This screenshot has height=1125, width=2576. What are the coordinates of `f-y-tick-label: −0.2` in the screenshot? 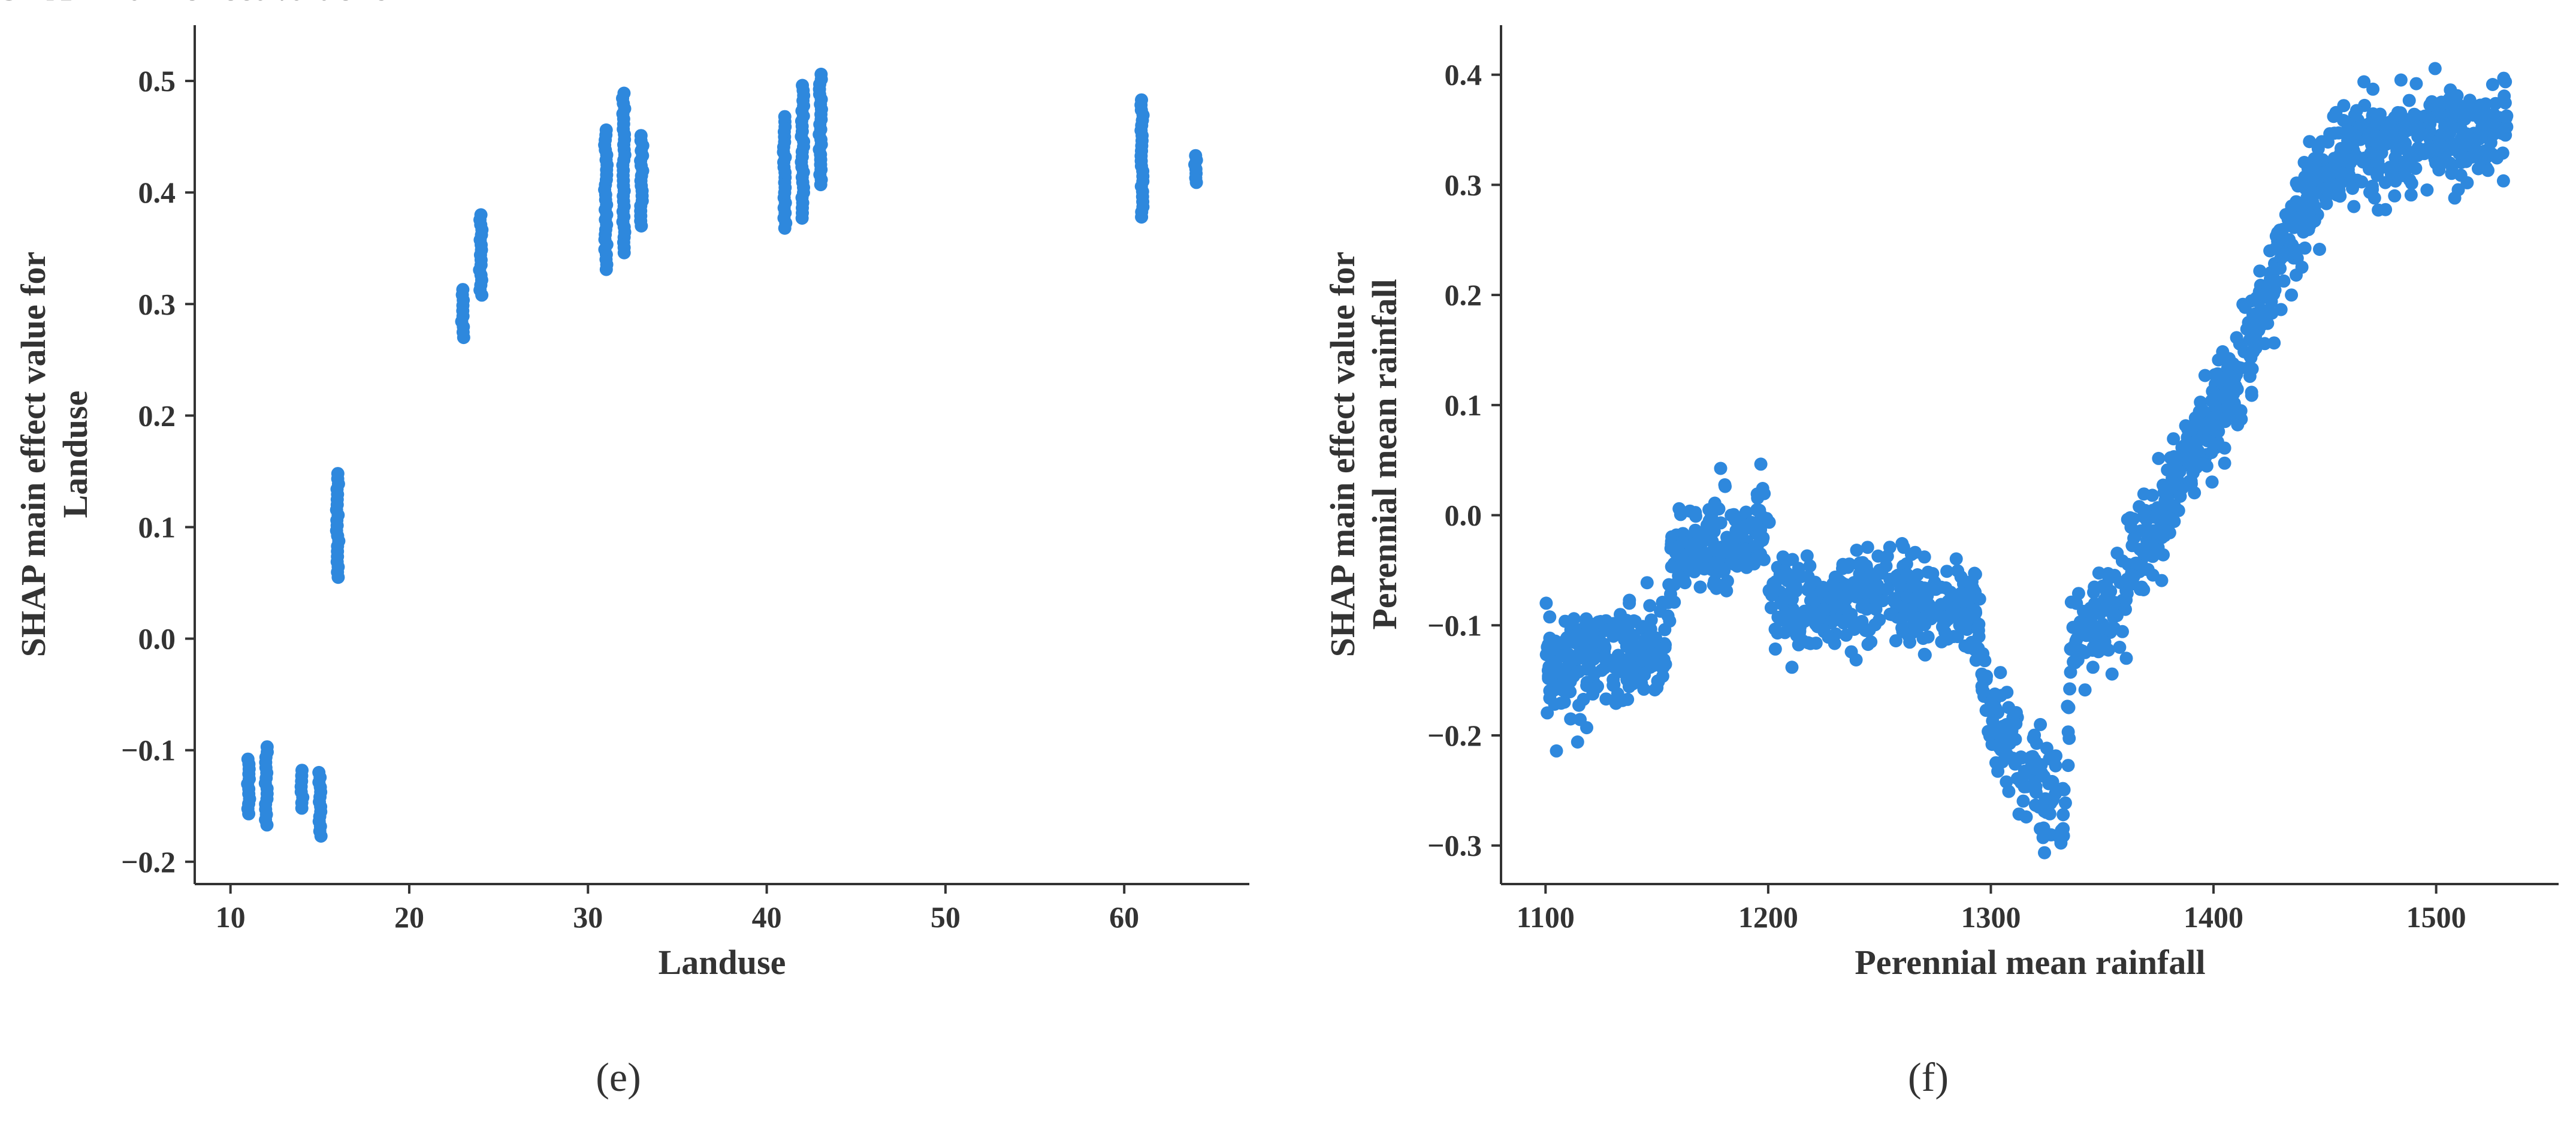 It's located at (1455, 735).